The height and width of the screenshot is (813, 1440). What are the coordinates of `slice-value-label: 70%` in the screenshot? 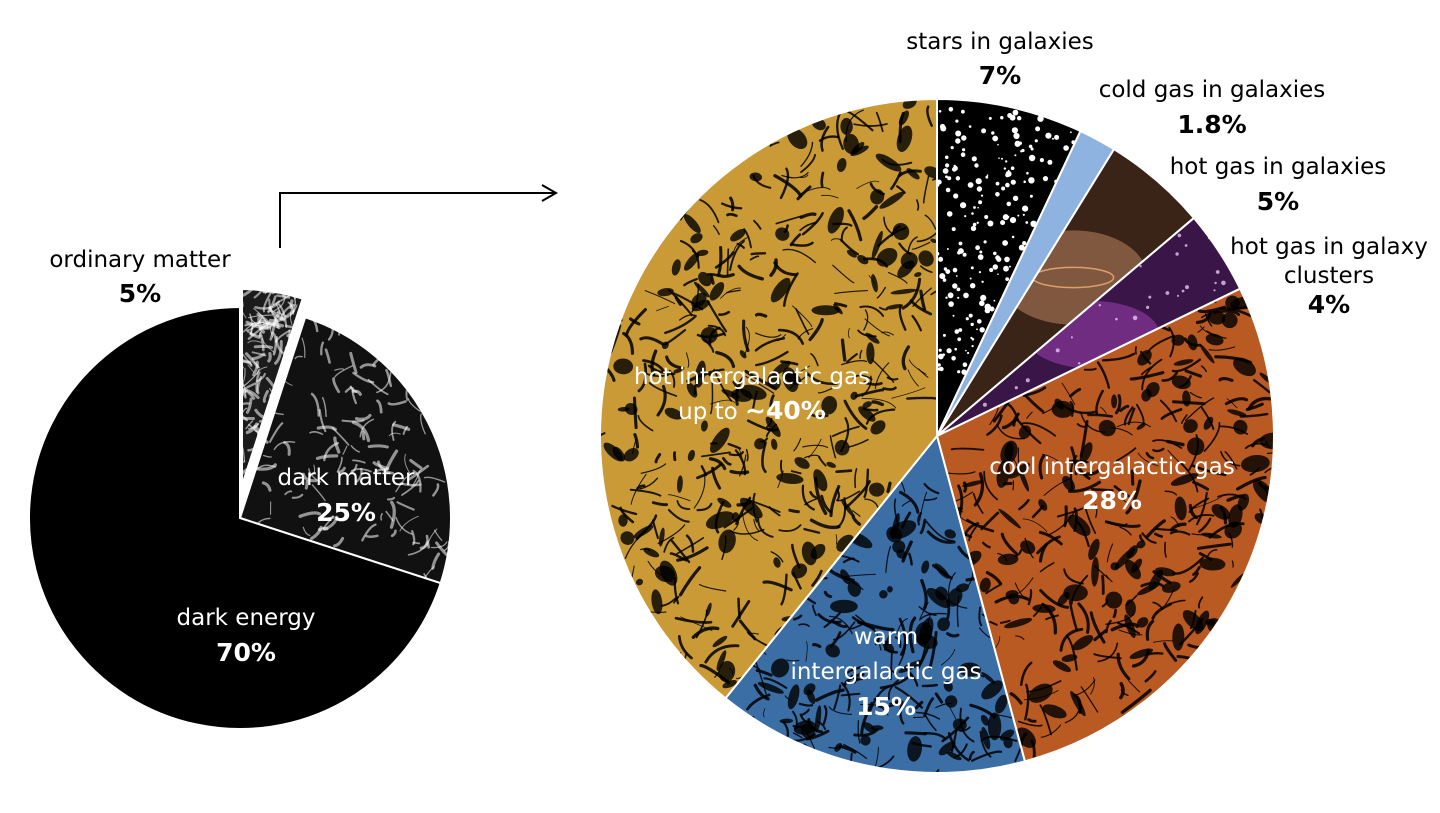 It's located at (246, 652).